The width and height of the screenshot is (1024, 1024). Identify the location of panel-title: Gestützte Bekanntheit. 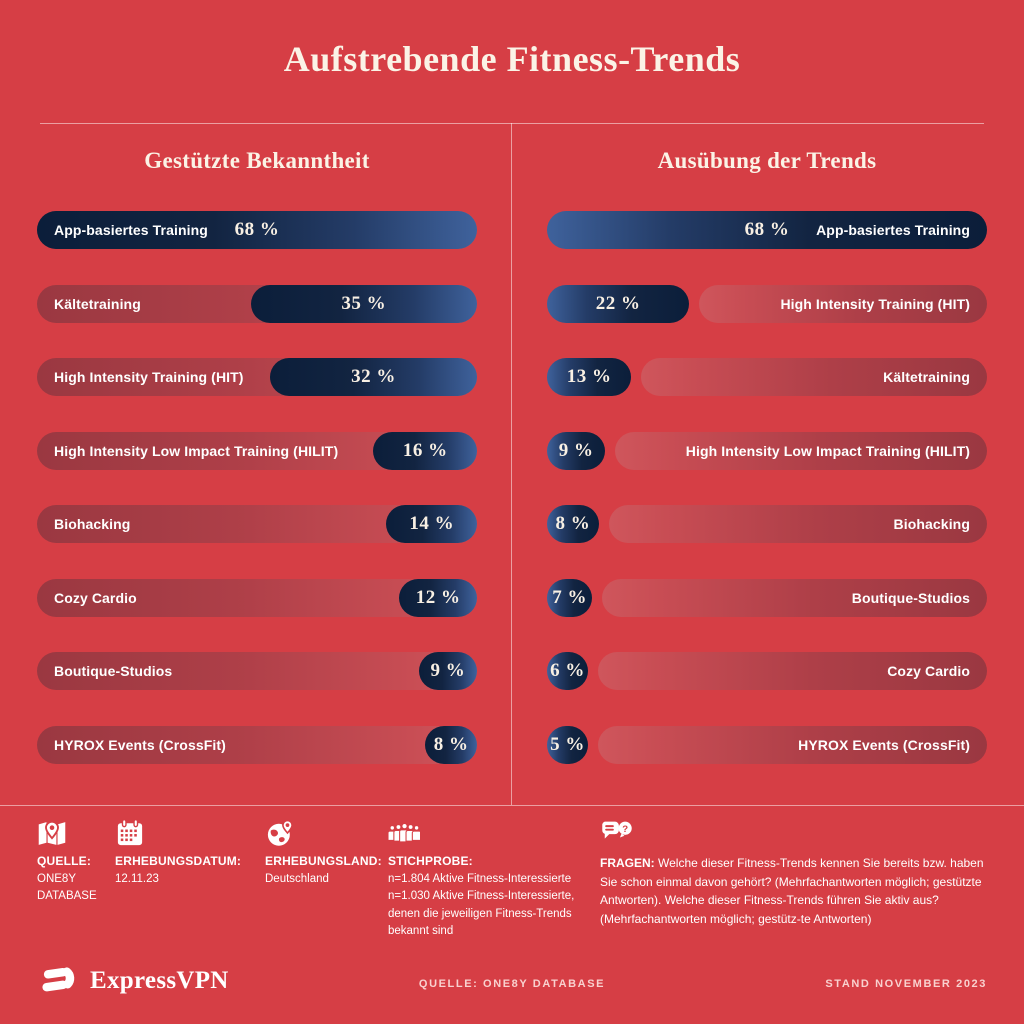
(257, 160).